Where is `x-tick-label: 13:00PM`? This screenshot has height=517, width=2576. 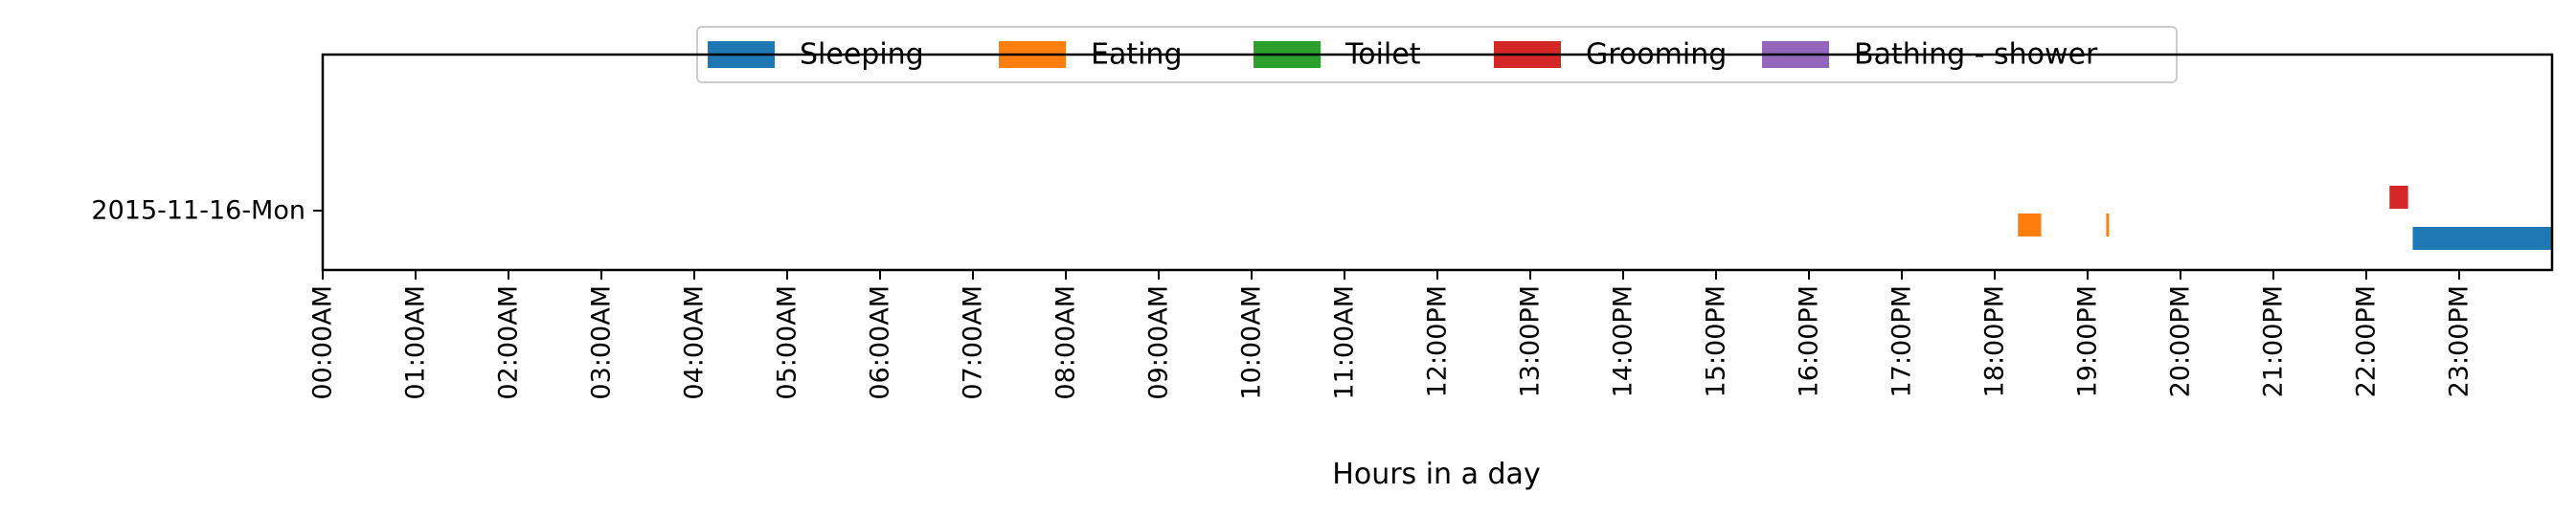
x-tick-label: 13:00PM is located at coordinates (1531, 341).